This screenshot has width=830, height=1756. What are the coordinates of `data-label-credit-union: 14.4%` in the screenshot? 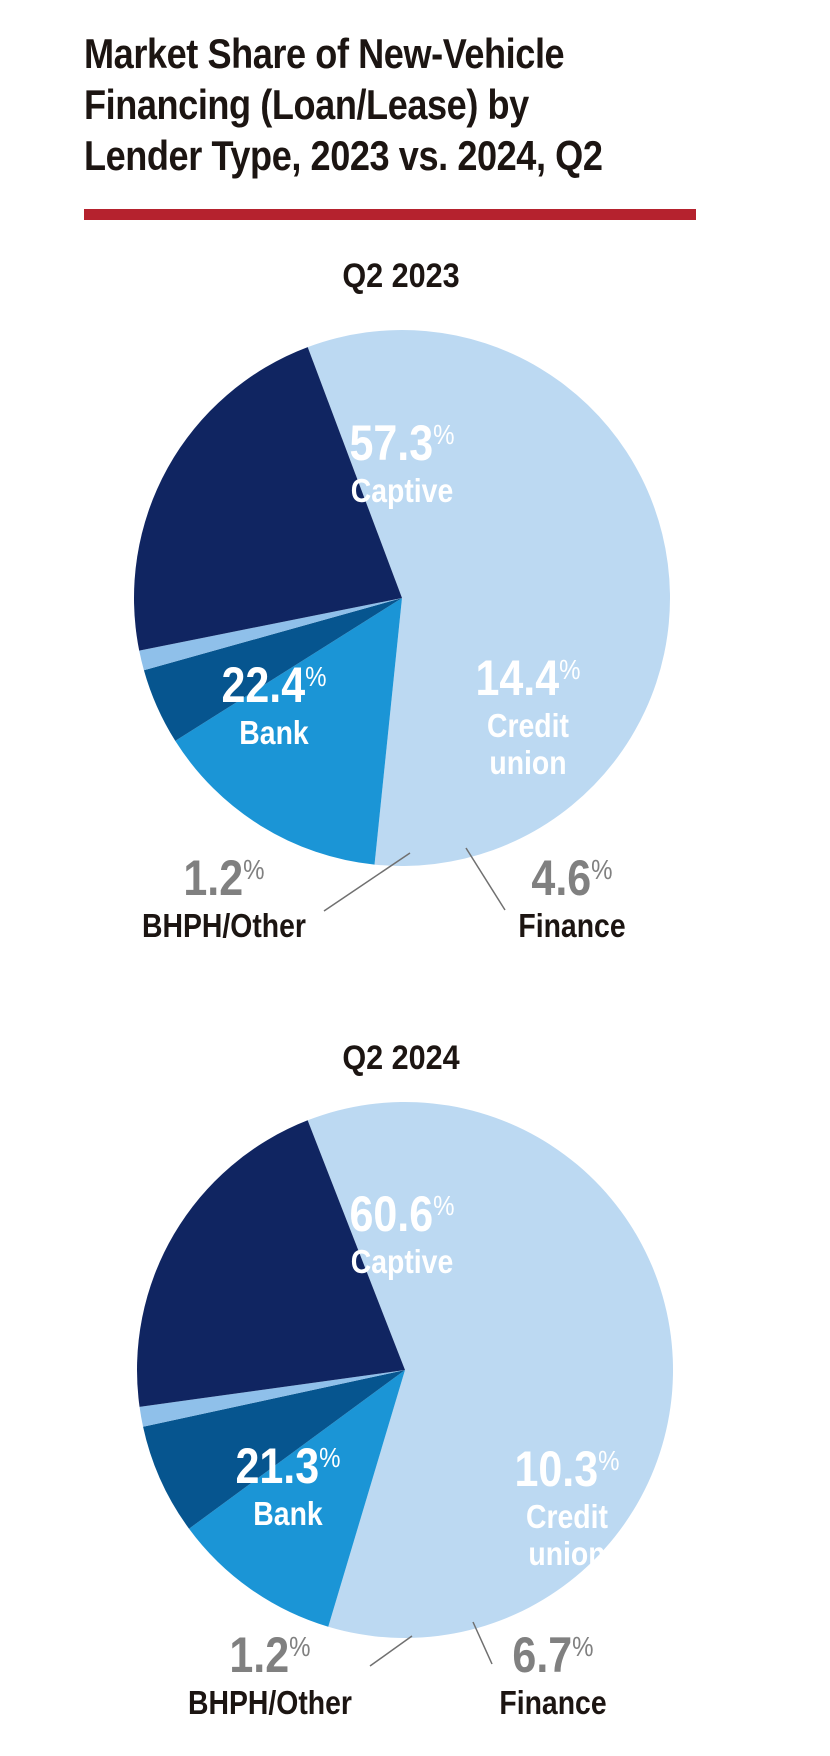 It's located at (527, 678).